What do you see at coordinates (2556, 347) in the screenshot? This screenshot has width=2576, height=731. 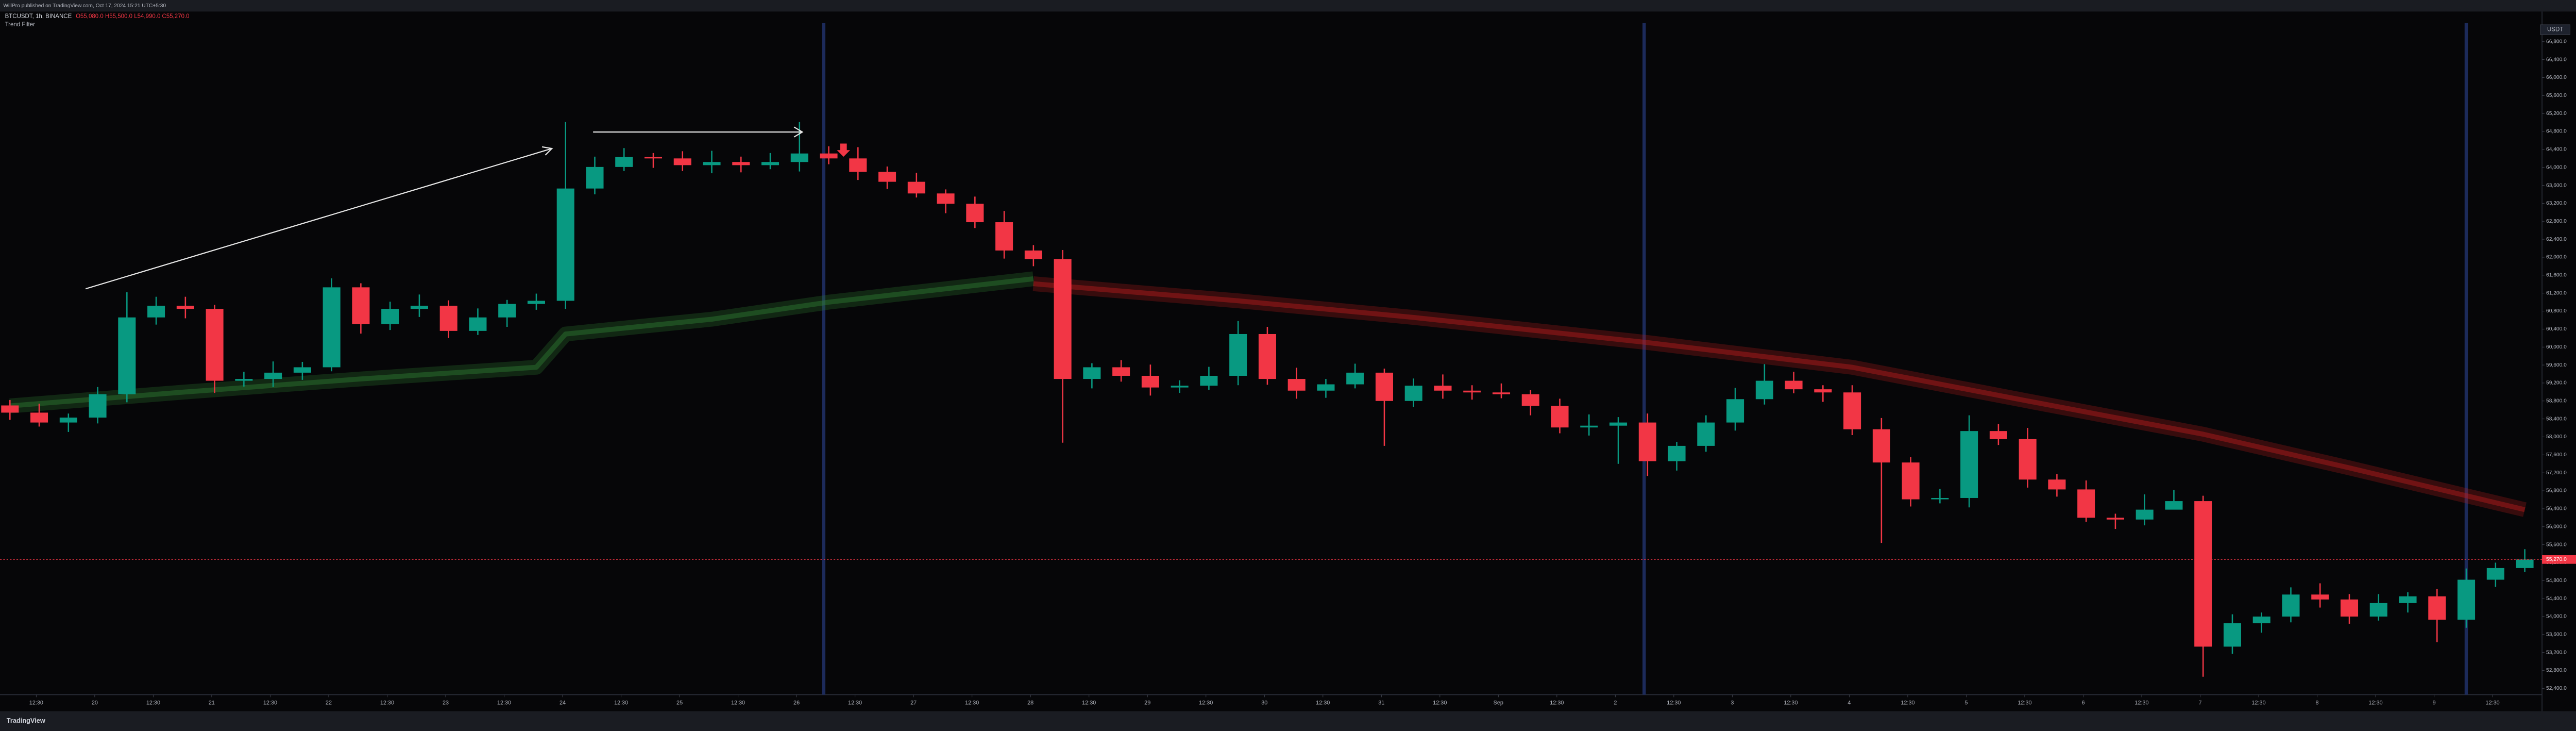 I see `y-tick-label: 60,000.0` at bounding box center [2556, 347].